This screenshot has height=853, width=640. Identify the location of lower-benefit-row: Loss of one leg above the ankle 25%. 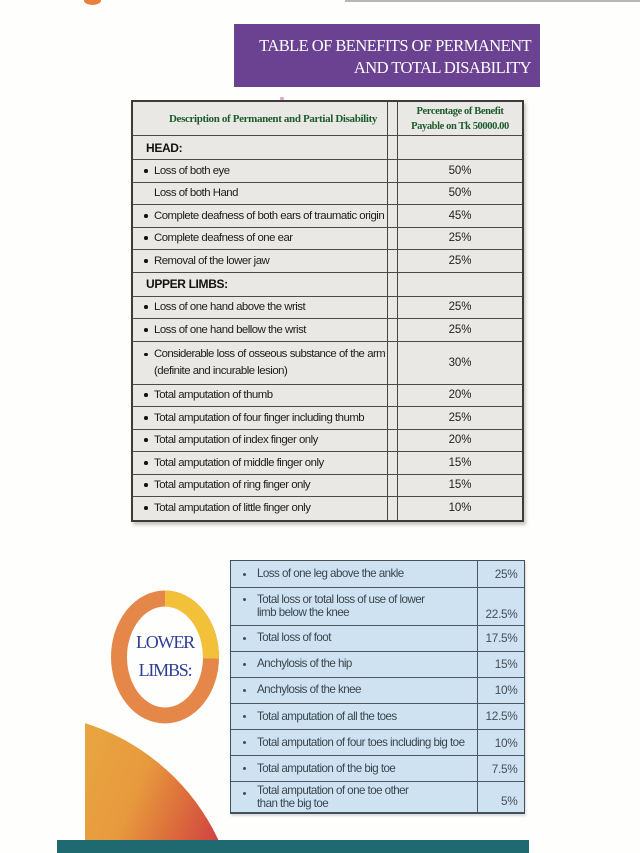
(377, 574).